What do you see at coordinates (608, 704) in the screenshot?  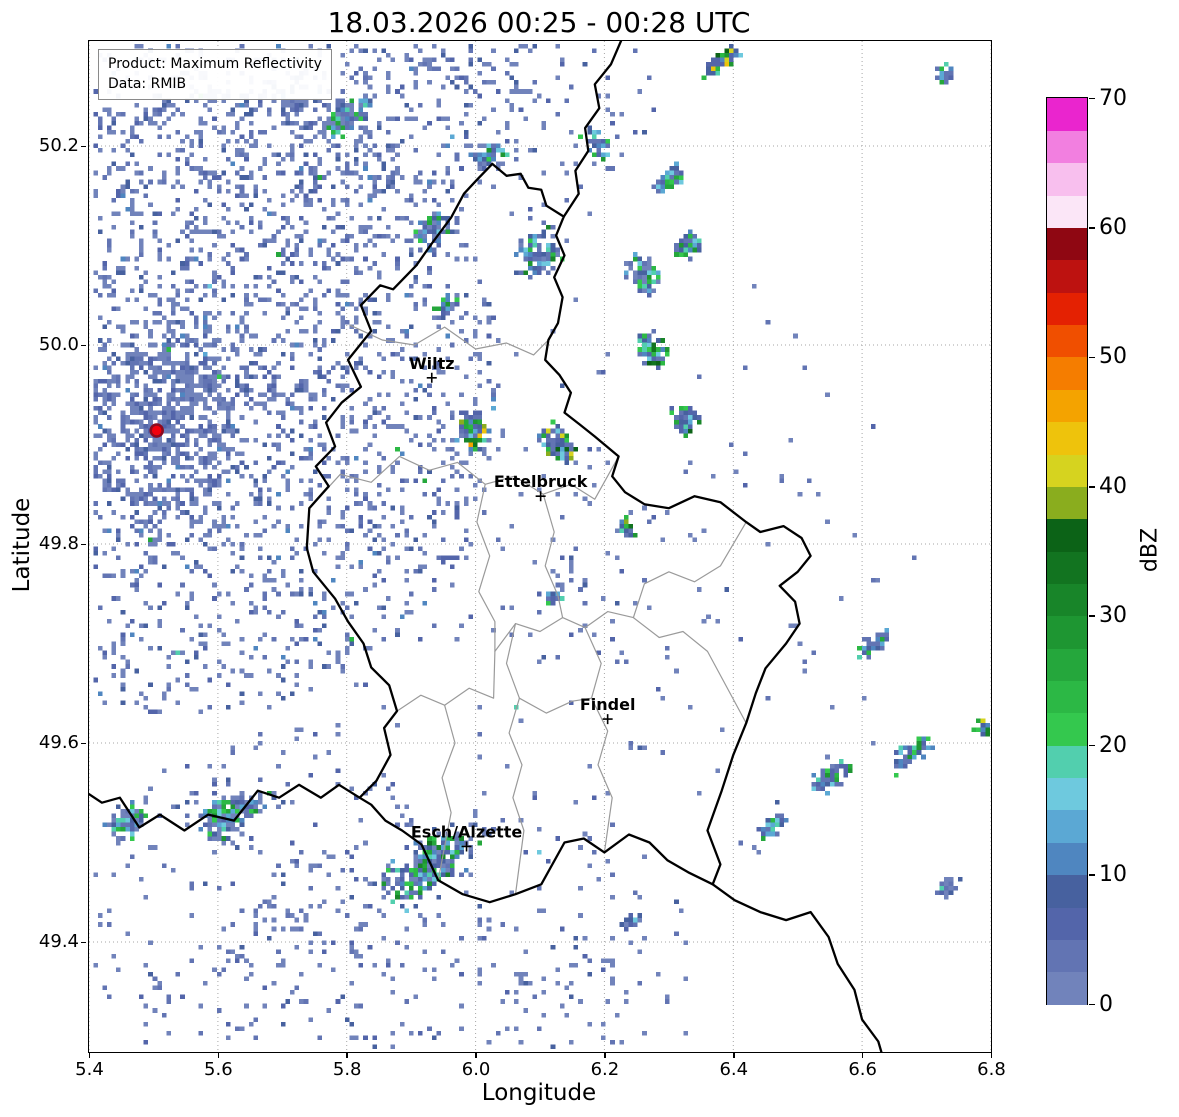 I see `city-label: Findel` at bounding box center [608, 704].